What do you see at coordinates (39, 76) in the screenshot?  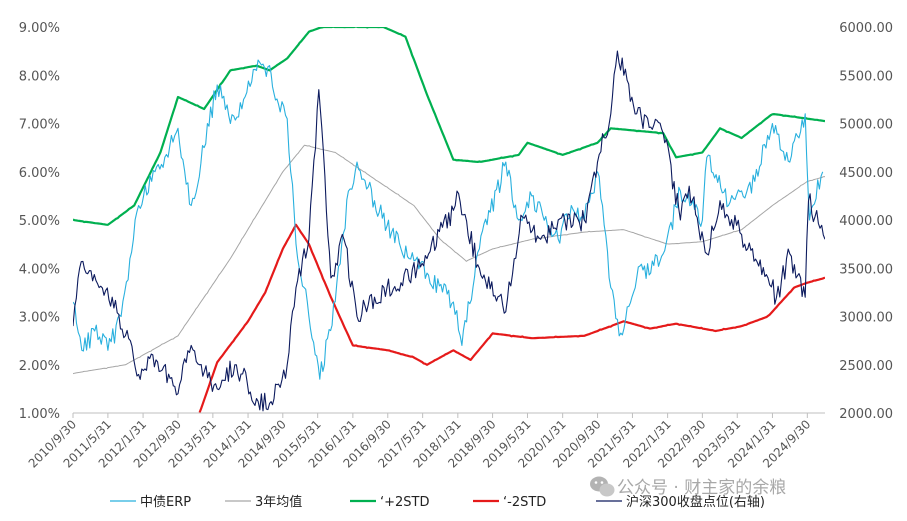 I see `left-tick-label: 8.00%` at bounding box center [39, 76].